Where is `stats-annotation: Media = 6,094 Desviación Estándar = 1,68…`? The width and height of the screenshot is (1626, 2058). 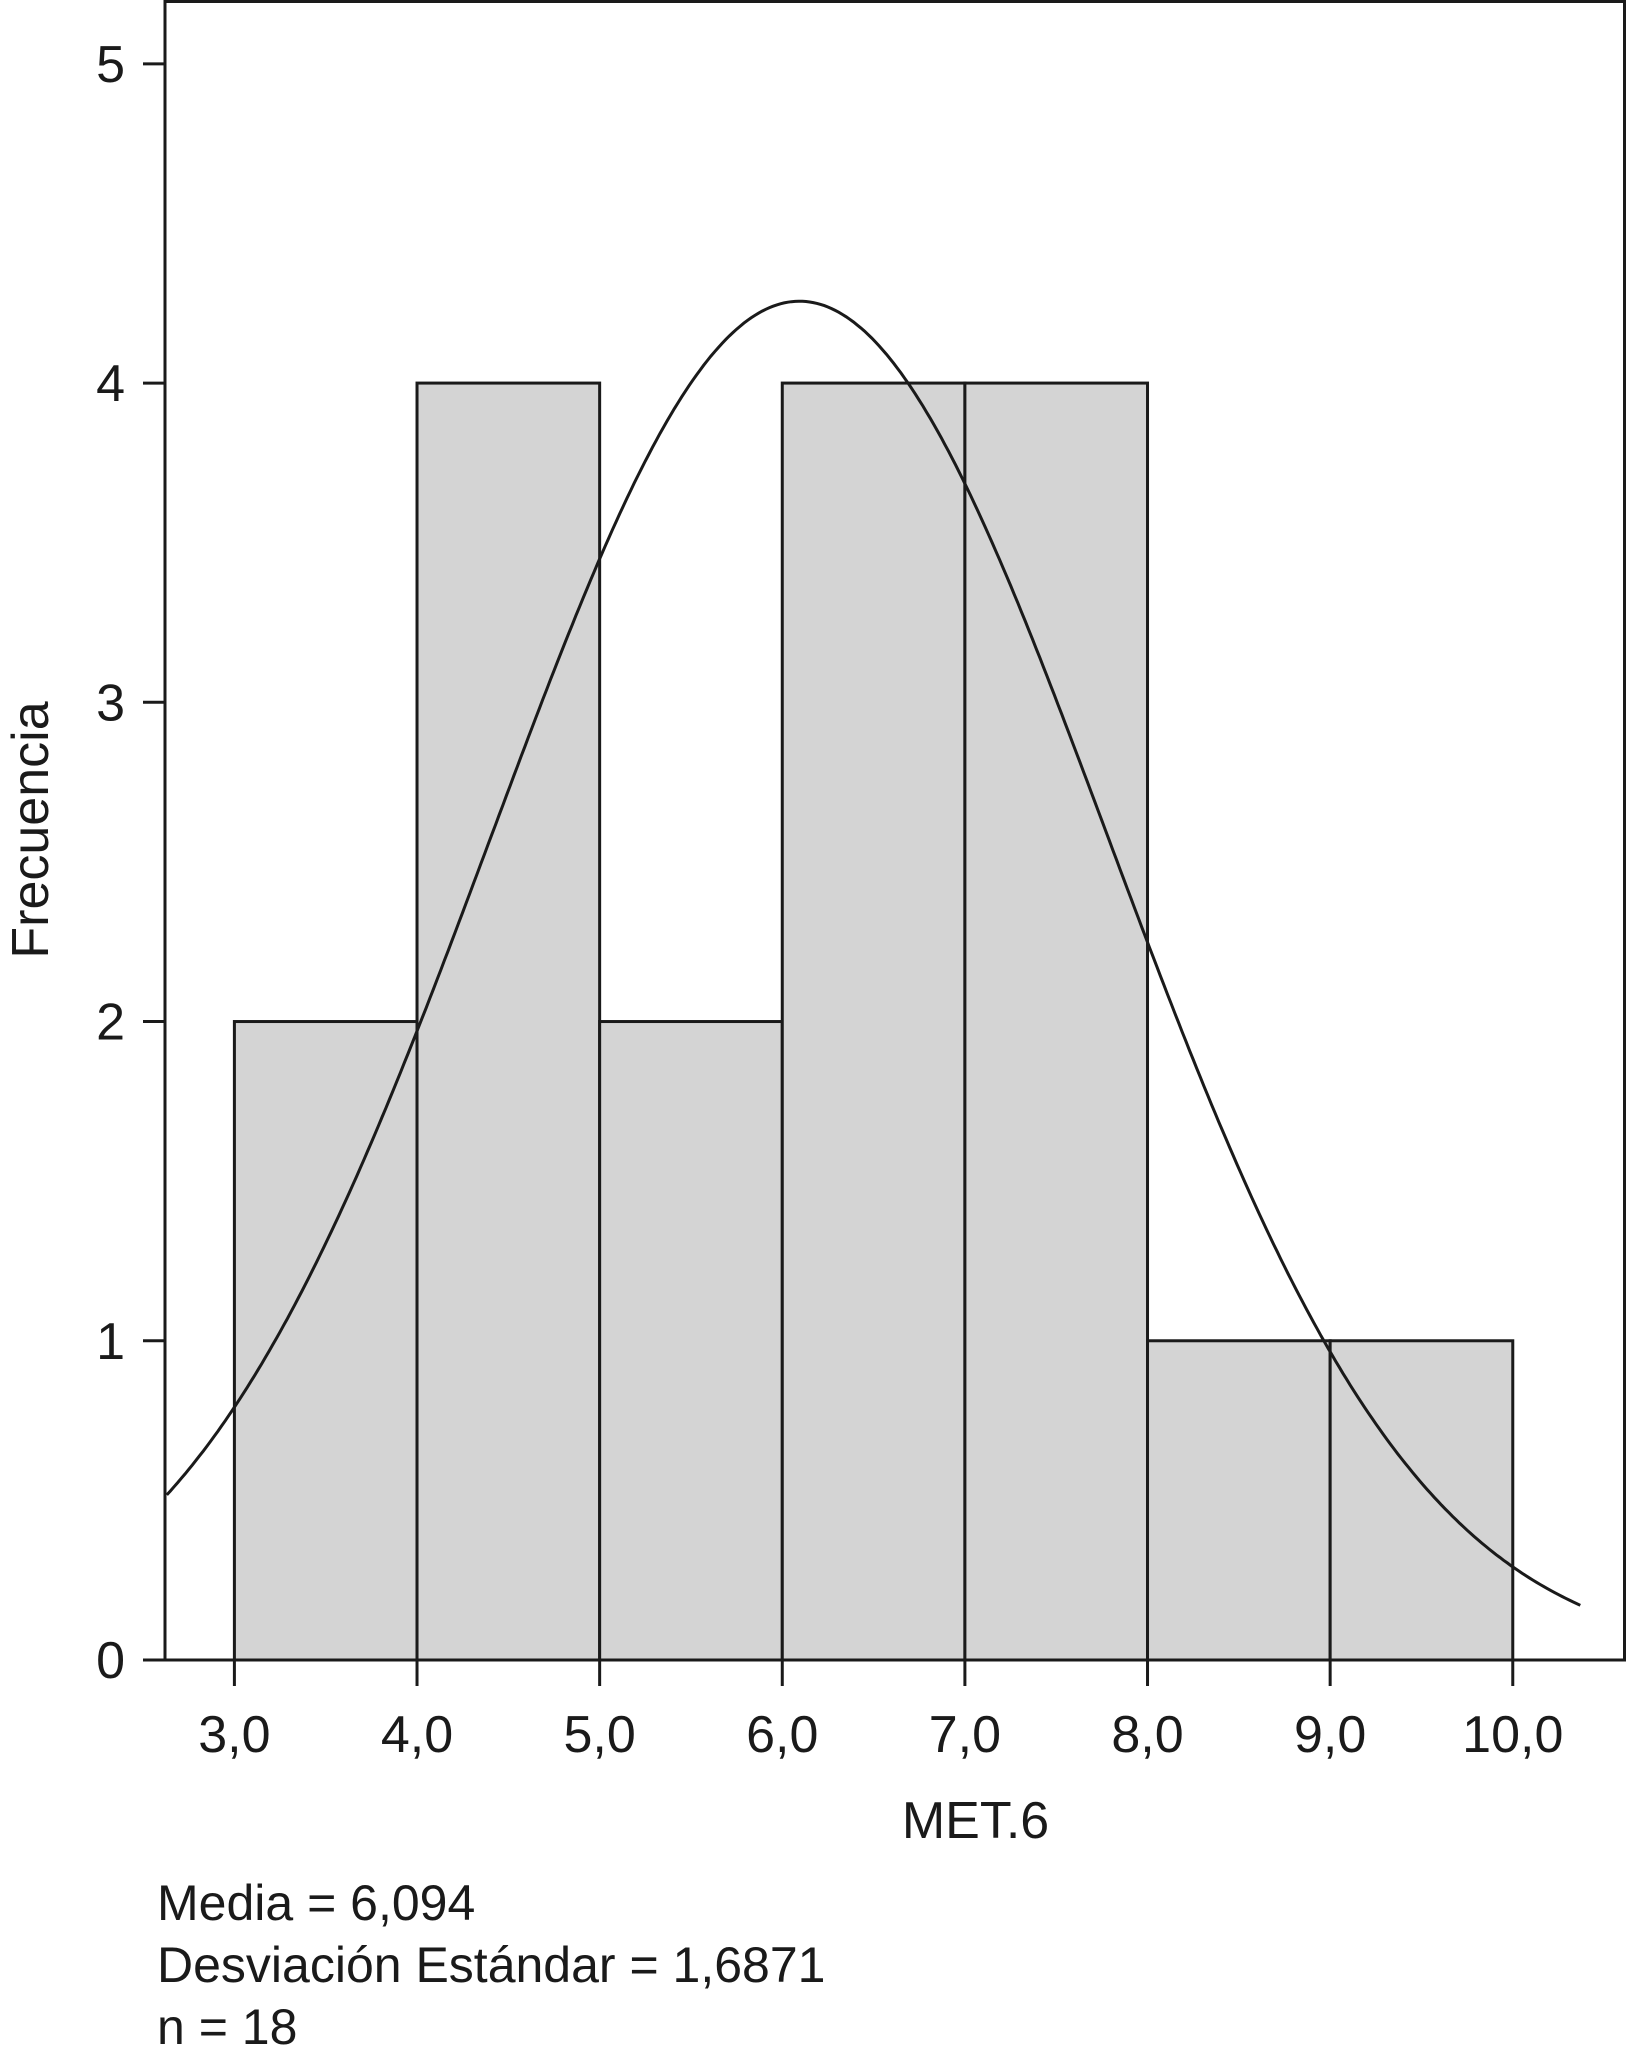
stats-annotation: Media = 6,094 Desviación Estándar = 1,68… is located at coordinates (491, 1965).